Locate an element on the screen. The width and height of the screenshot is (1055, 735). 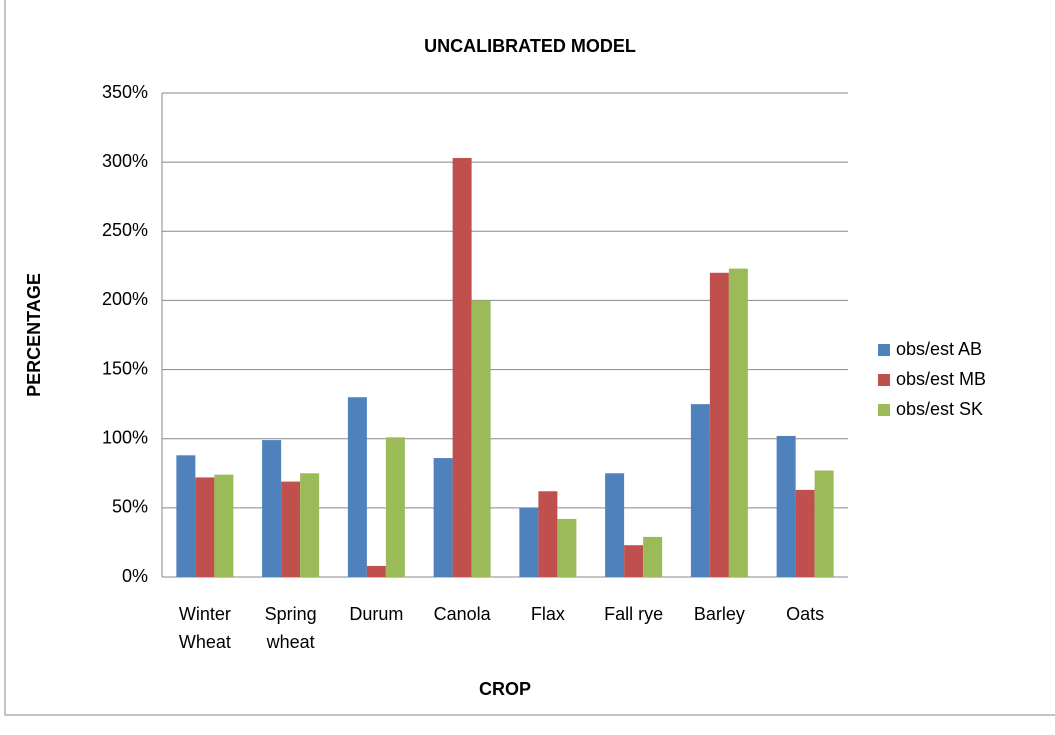
x-tick-label: Durum is located at coordinates (376, 614).